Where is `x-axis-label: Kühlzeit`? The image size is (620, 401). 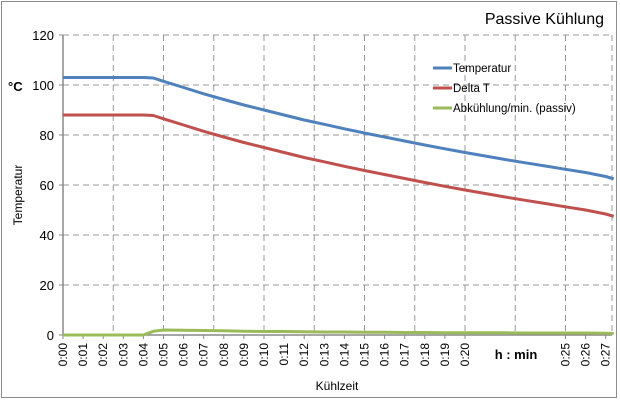
x-axis-label: Kühlzeit is located at coordinates (337, 386).